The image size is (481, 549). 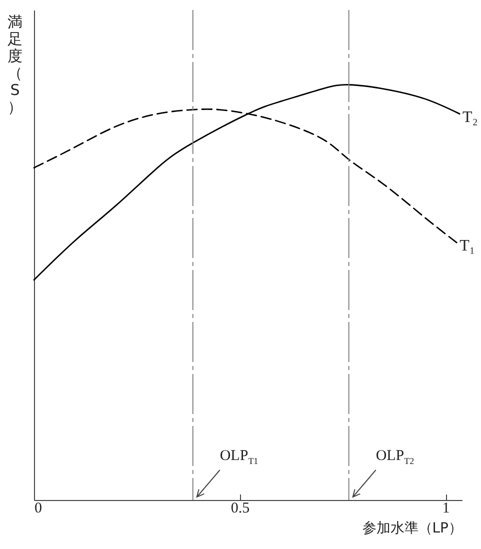 What do you see at coordinates (239, 457) in the screenshot?
I see `ref-line-label: OLP$_{T1}$` at bounding box center [239, 457].